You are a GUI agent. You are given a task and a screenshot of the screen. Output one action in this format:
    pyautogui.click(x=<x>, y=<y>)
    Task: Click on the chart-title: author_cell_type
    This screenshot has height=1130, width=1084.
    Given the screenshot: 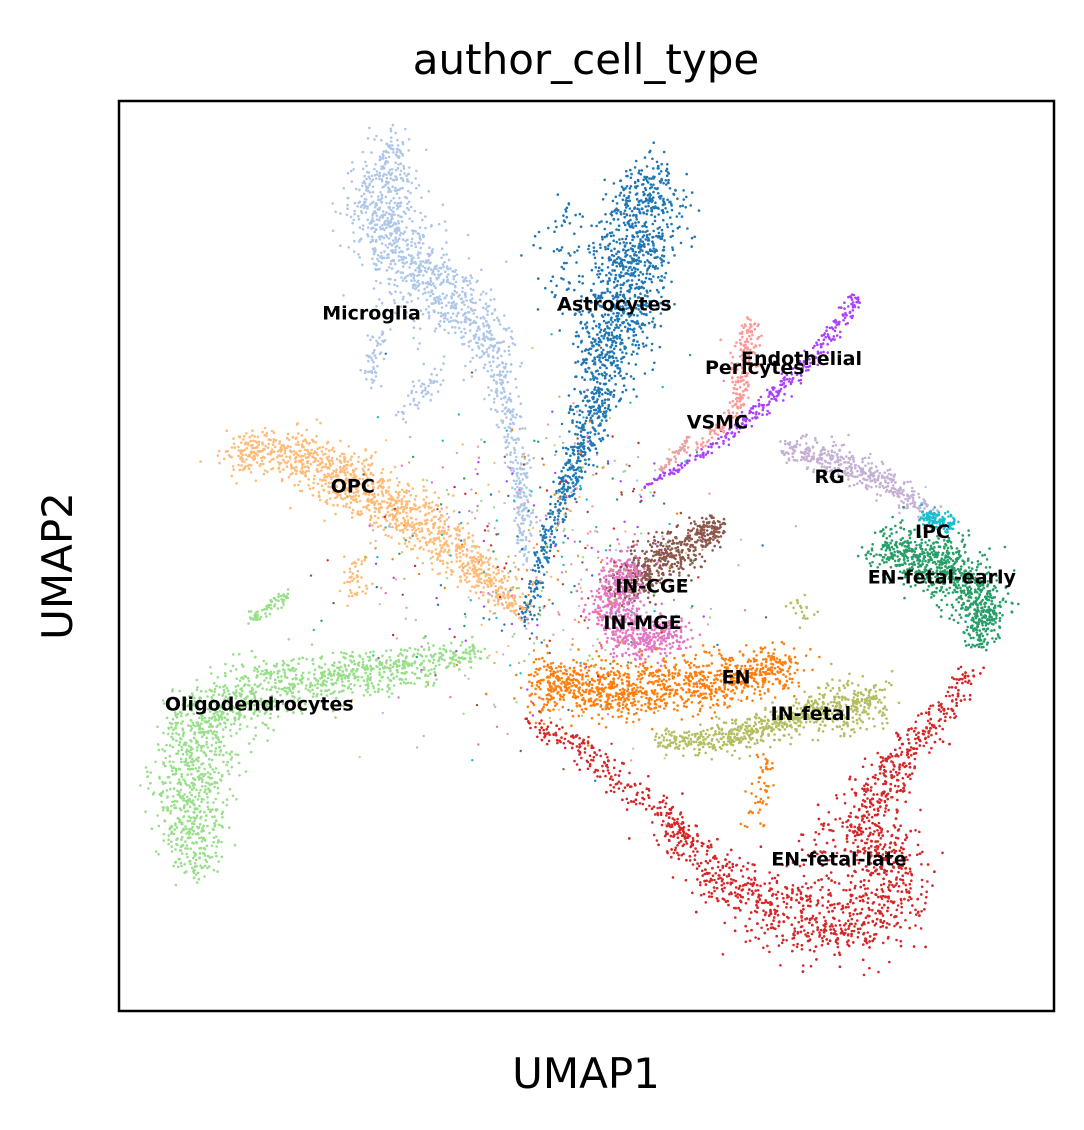 What is the action you would take?
    pyautogui.click(x=586, y=59)
    